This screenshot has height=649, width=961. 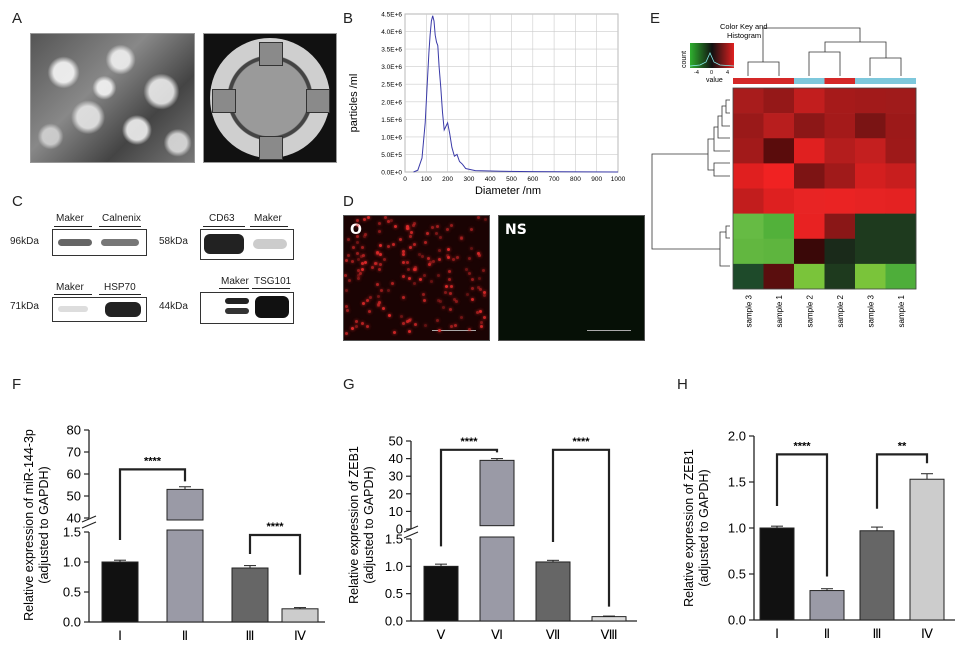 What do you see at coordinates (927, 633) in the screenshot?
I see `x-category-label: Ⅳ` at bounding box center [927, 633].